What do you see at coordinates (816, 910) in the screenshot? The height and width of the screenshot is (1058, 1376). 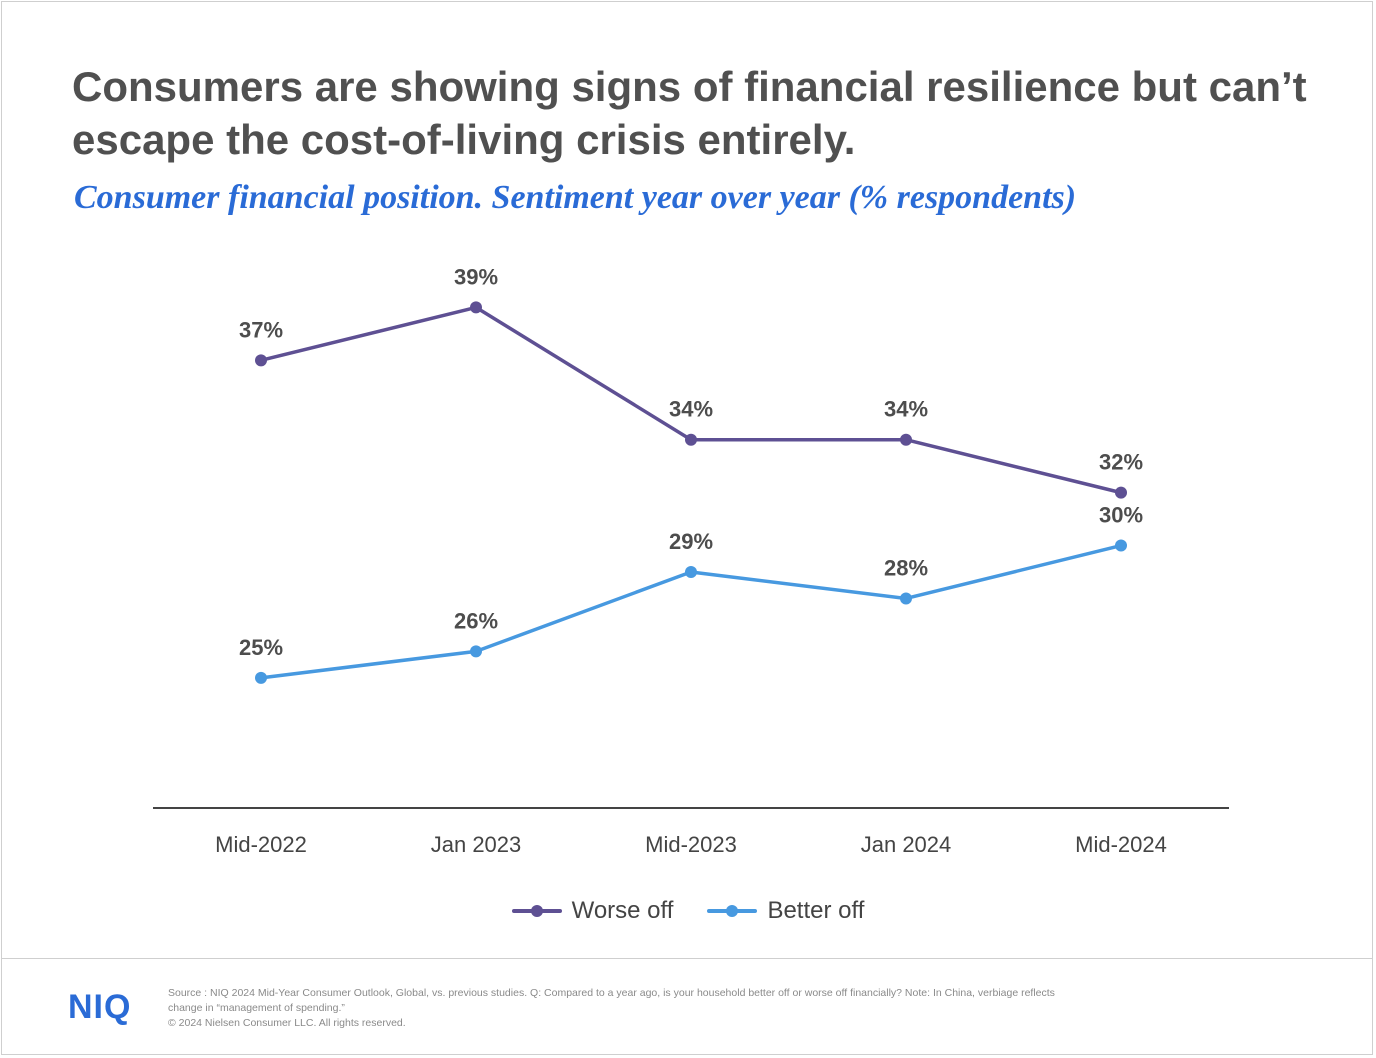 I see `legend-label-better-off: Better off` at bounding box center [816, 910].